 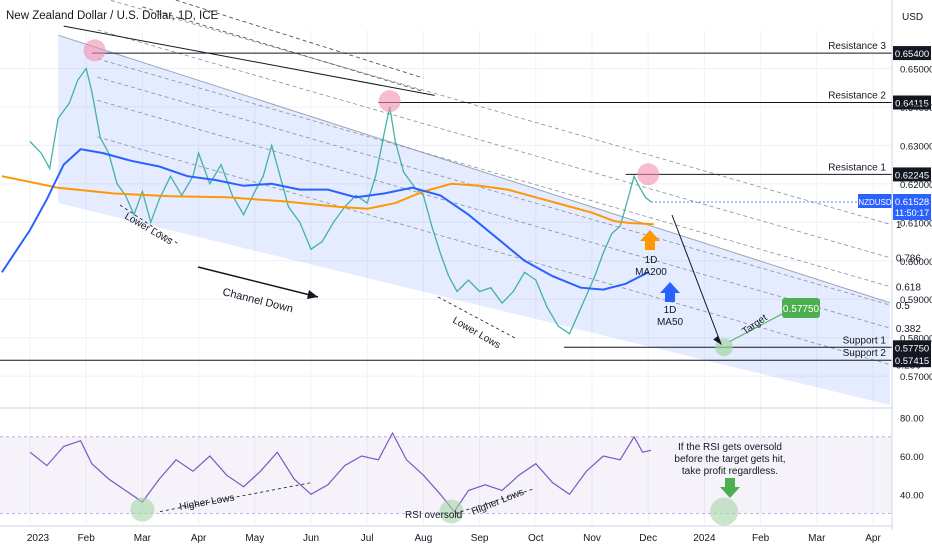 I want to click on price-tick-3: 0.62000, so click(x=916, y=185).